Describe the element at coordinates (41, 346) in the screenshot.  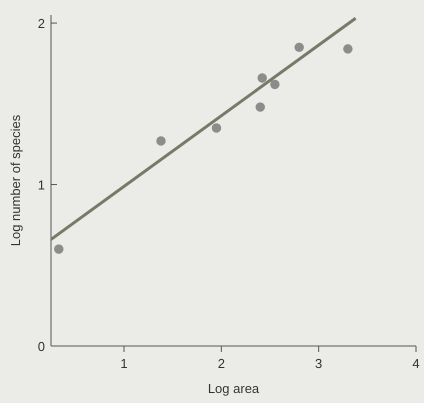
I see `y-tick-label: 0` at that location.